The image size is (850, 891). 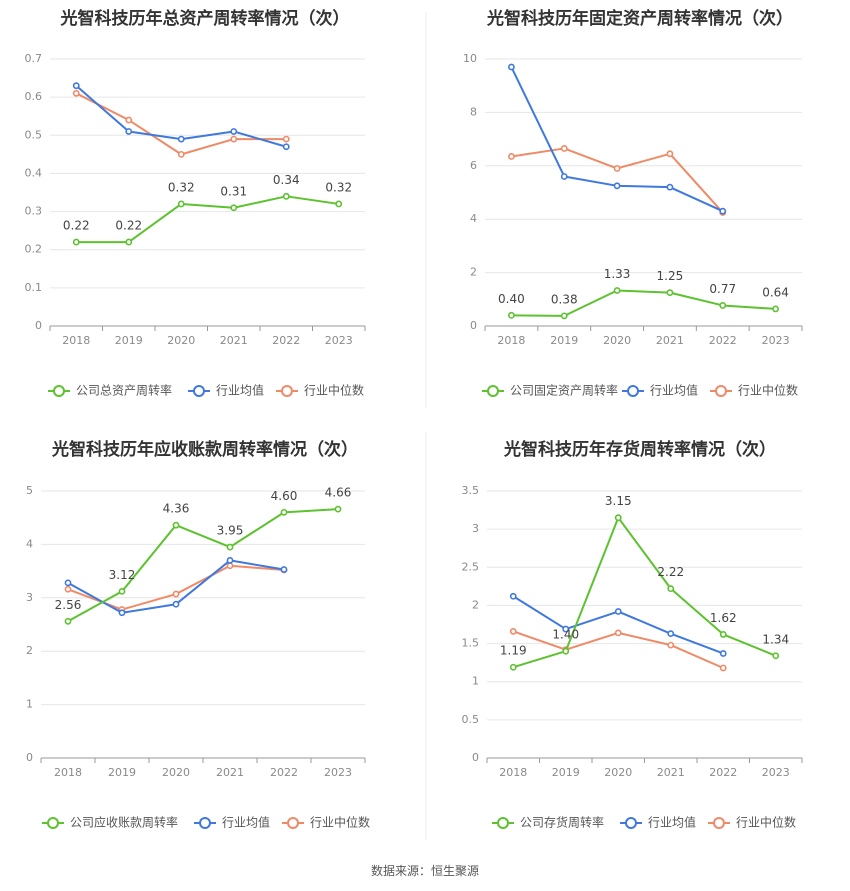 What do you see at coordinates (34, 172) in the screenshot?
I see `y-tick-label: 0.4` at bounding box center [34, 172].